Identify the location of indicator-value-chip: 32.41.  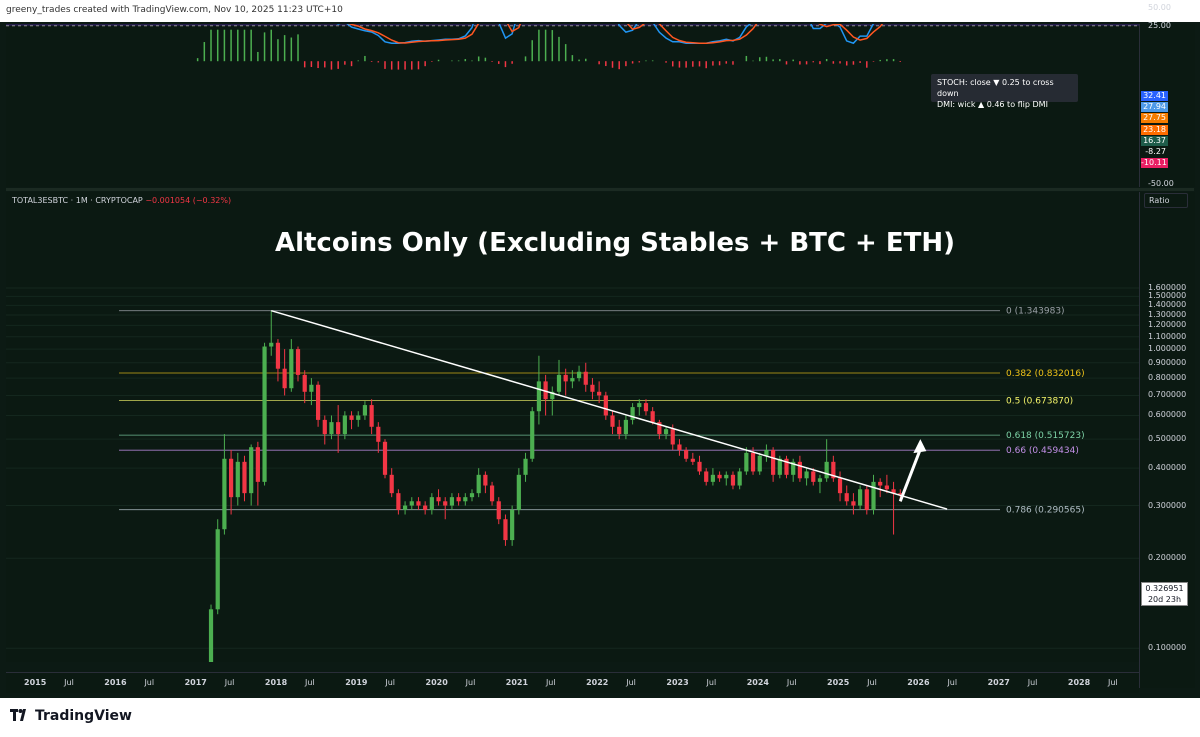
(1154, 96).